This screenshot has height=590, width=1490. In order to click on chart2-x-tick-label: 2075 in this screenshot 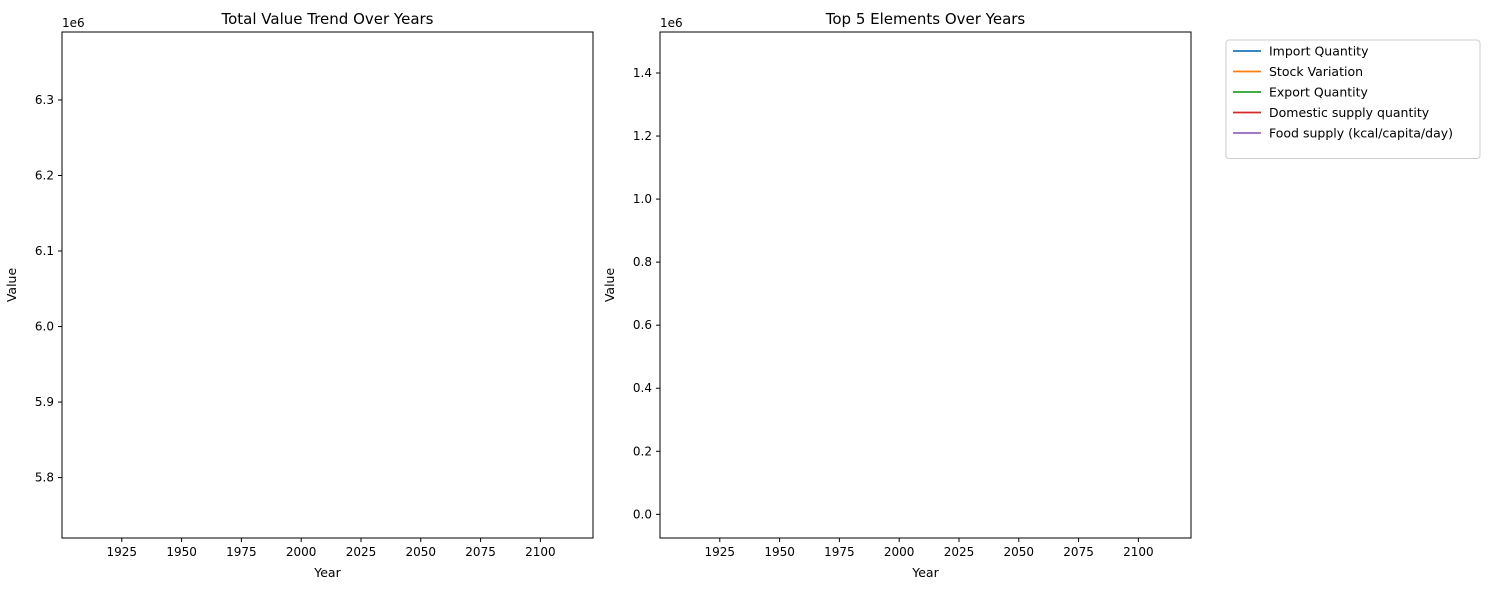, I will do `click(1078, 552)`.